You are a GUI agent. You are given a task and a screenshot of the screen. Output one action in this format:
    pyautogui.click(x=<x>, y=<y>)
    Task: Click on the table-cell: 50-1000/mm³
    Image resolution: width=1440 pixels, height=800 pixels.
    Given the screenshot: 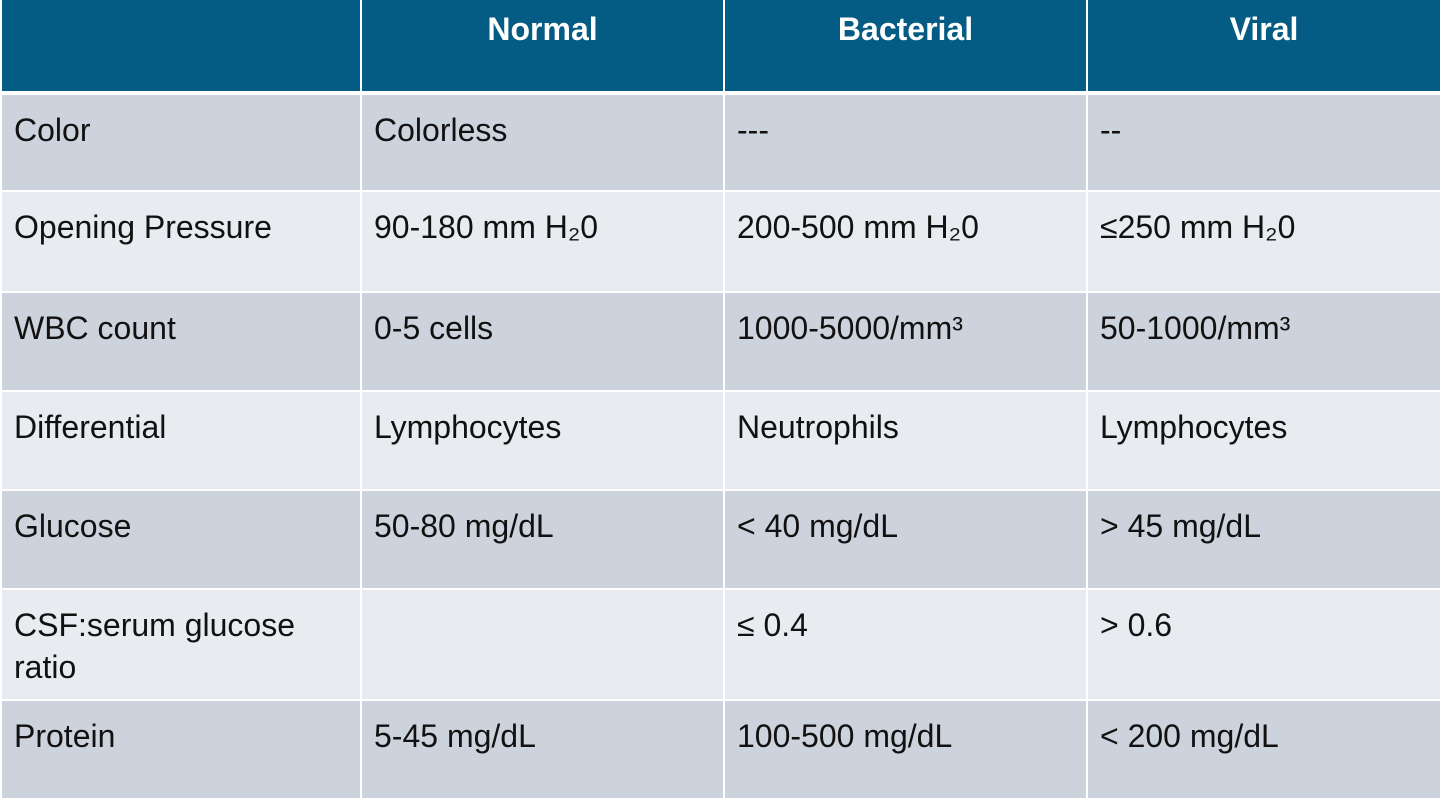 What is the action you would take?
    pyautogui.click(x=1263, y=341)
    